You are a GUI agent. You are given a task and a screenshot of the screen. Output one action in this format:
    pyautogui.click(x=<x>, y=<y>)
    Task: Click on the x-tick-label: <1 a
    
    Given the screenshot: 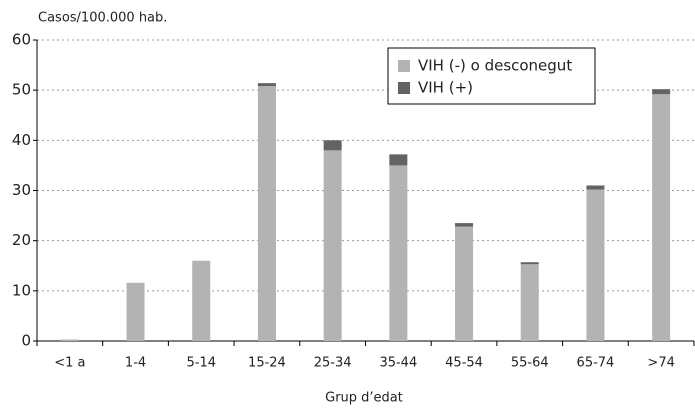 What is the action you would take?
    pyautogui.click(x=69, y=363)
    